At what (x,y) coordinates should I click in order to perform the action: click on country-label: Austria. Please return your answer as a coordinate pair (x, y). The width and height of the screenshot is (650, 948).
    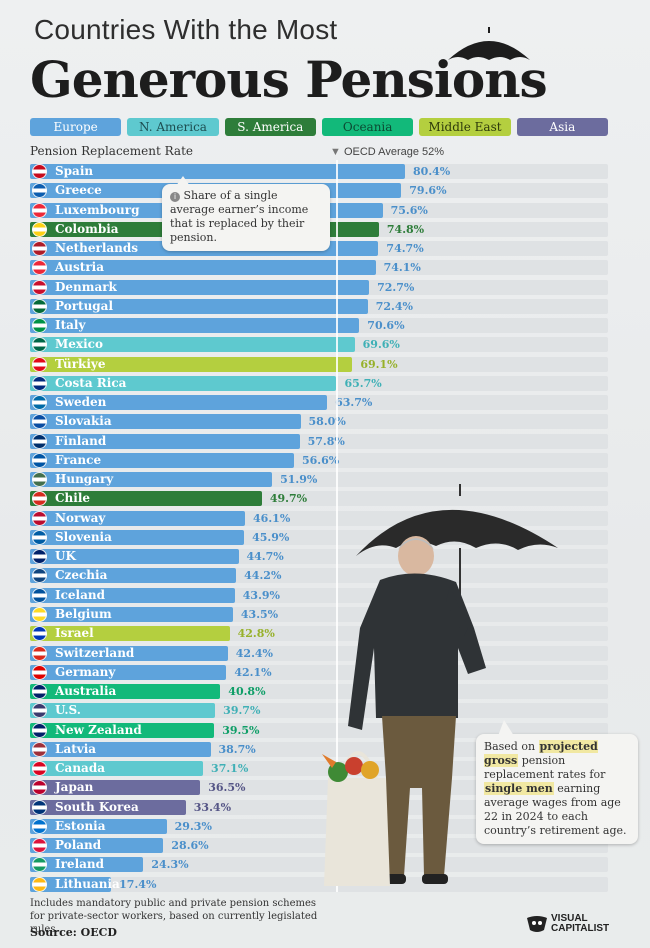
    Looking at the image, I should click on (79, 267).